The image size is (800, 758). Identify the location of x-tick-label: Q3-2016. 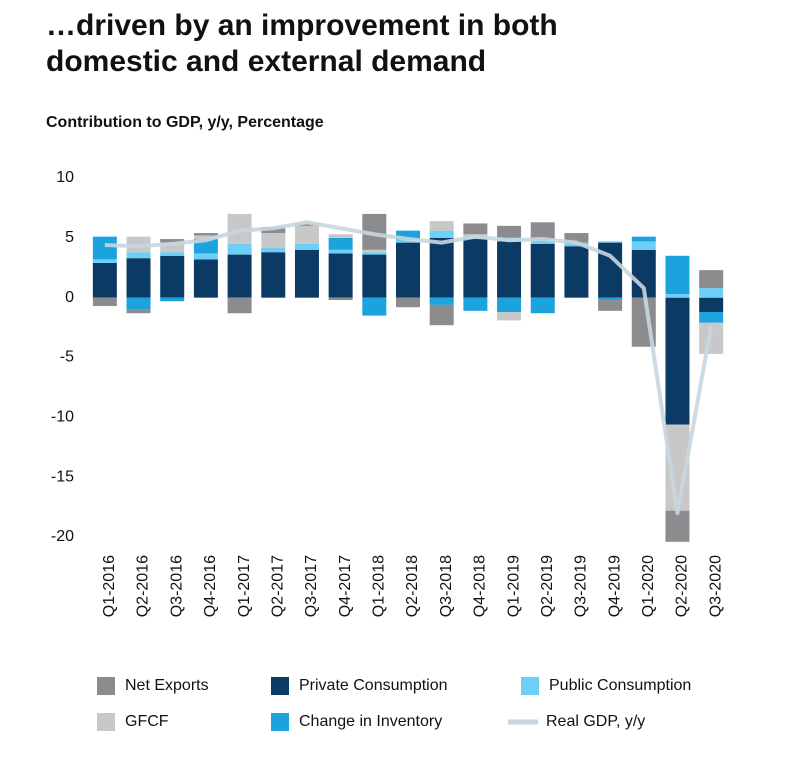
(176, 586).